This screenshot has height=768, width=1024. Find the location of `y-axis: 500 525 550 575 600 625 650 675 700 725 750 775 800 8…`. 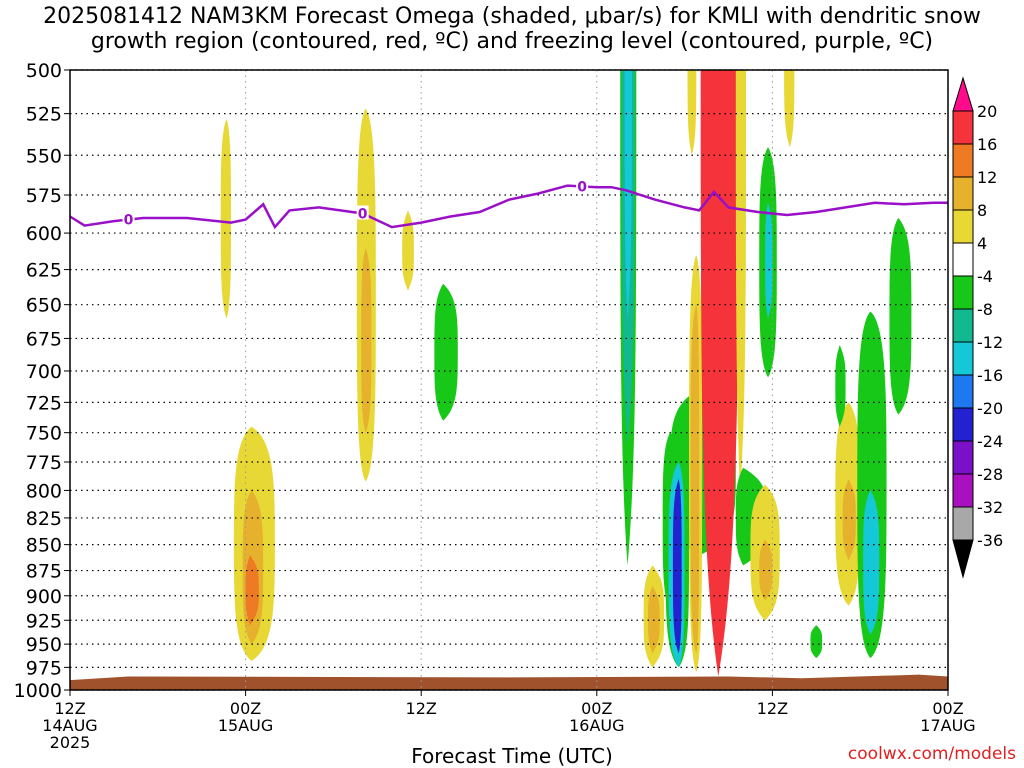

y-axis: 500 525 550 575 600 625 650 675 700 725 750 775 800 8… is located at coordinates (42, 381).